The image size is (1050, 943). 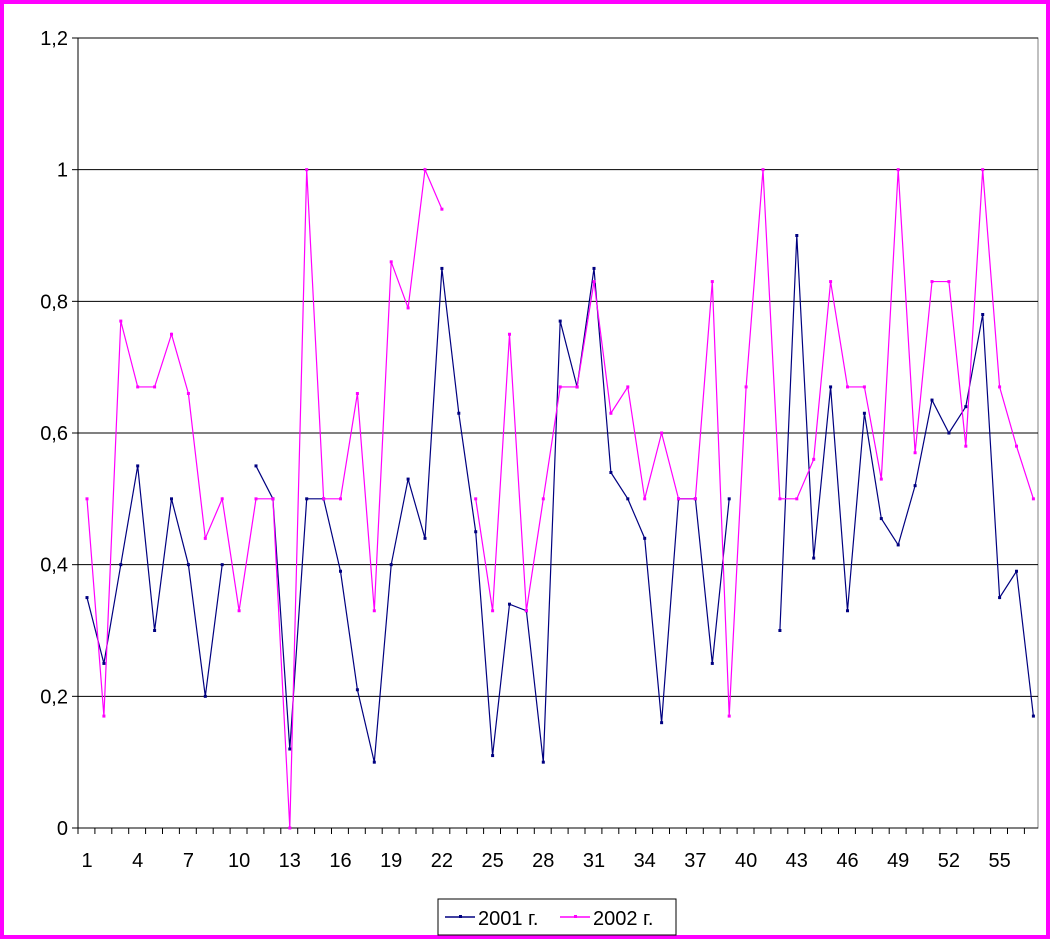 I want to click on legend: 2001 г. 2002 г., so click(x=557, y=917).